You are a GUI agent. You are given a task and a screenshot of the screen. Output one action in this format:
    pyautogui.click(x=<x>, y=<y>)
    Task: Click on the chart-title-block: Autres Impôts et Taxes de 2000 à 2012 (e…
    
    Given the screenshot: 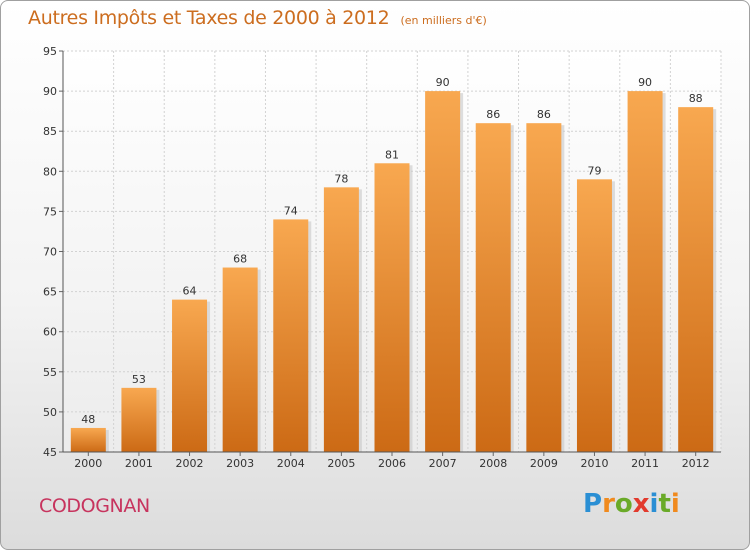 What is the action you would take?
    pyautogui.click(x=257, y=18)
    